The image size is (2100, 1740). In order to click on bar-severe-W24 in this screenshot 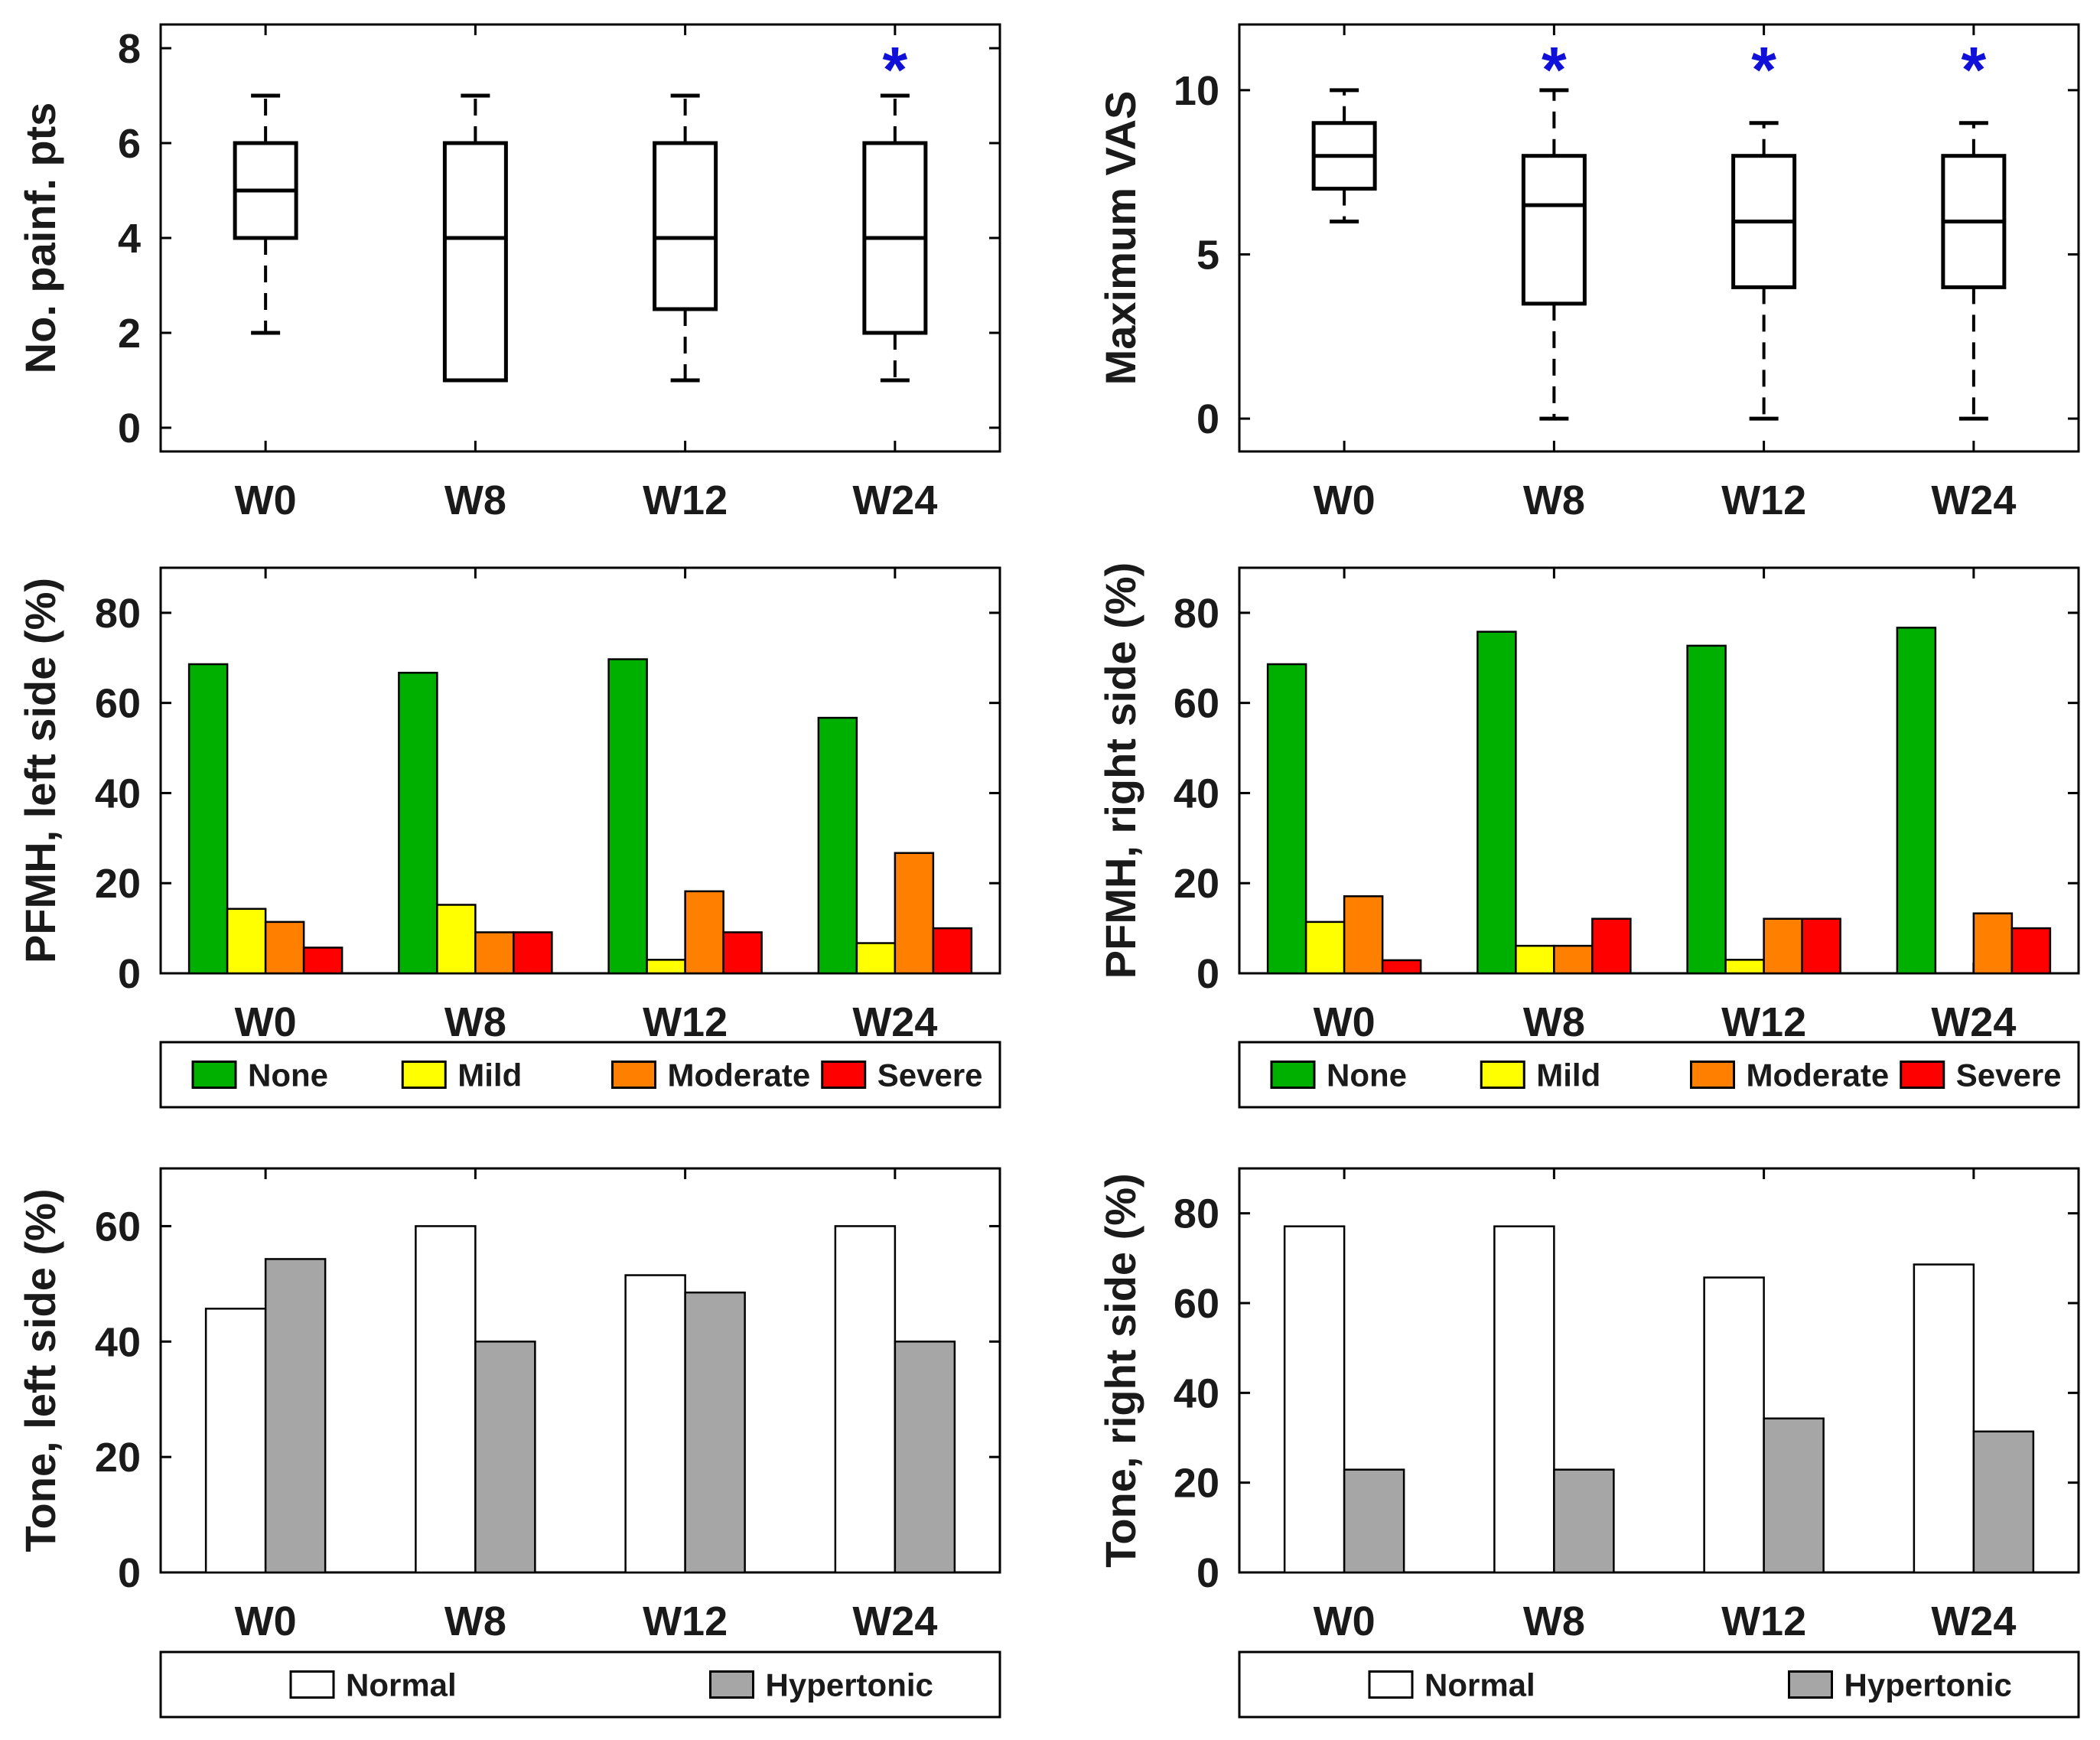, I will do `click(2031, 951)`.